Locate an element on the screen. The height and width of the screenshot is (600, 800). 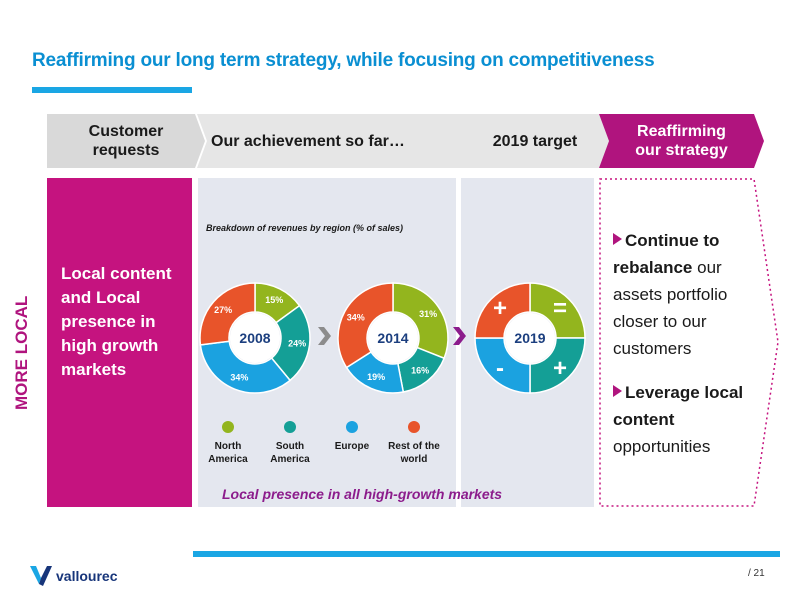
donut-hole-2019 is located at coordinates (530, 338).